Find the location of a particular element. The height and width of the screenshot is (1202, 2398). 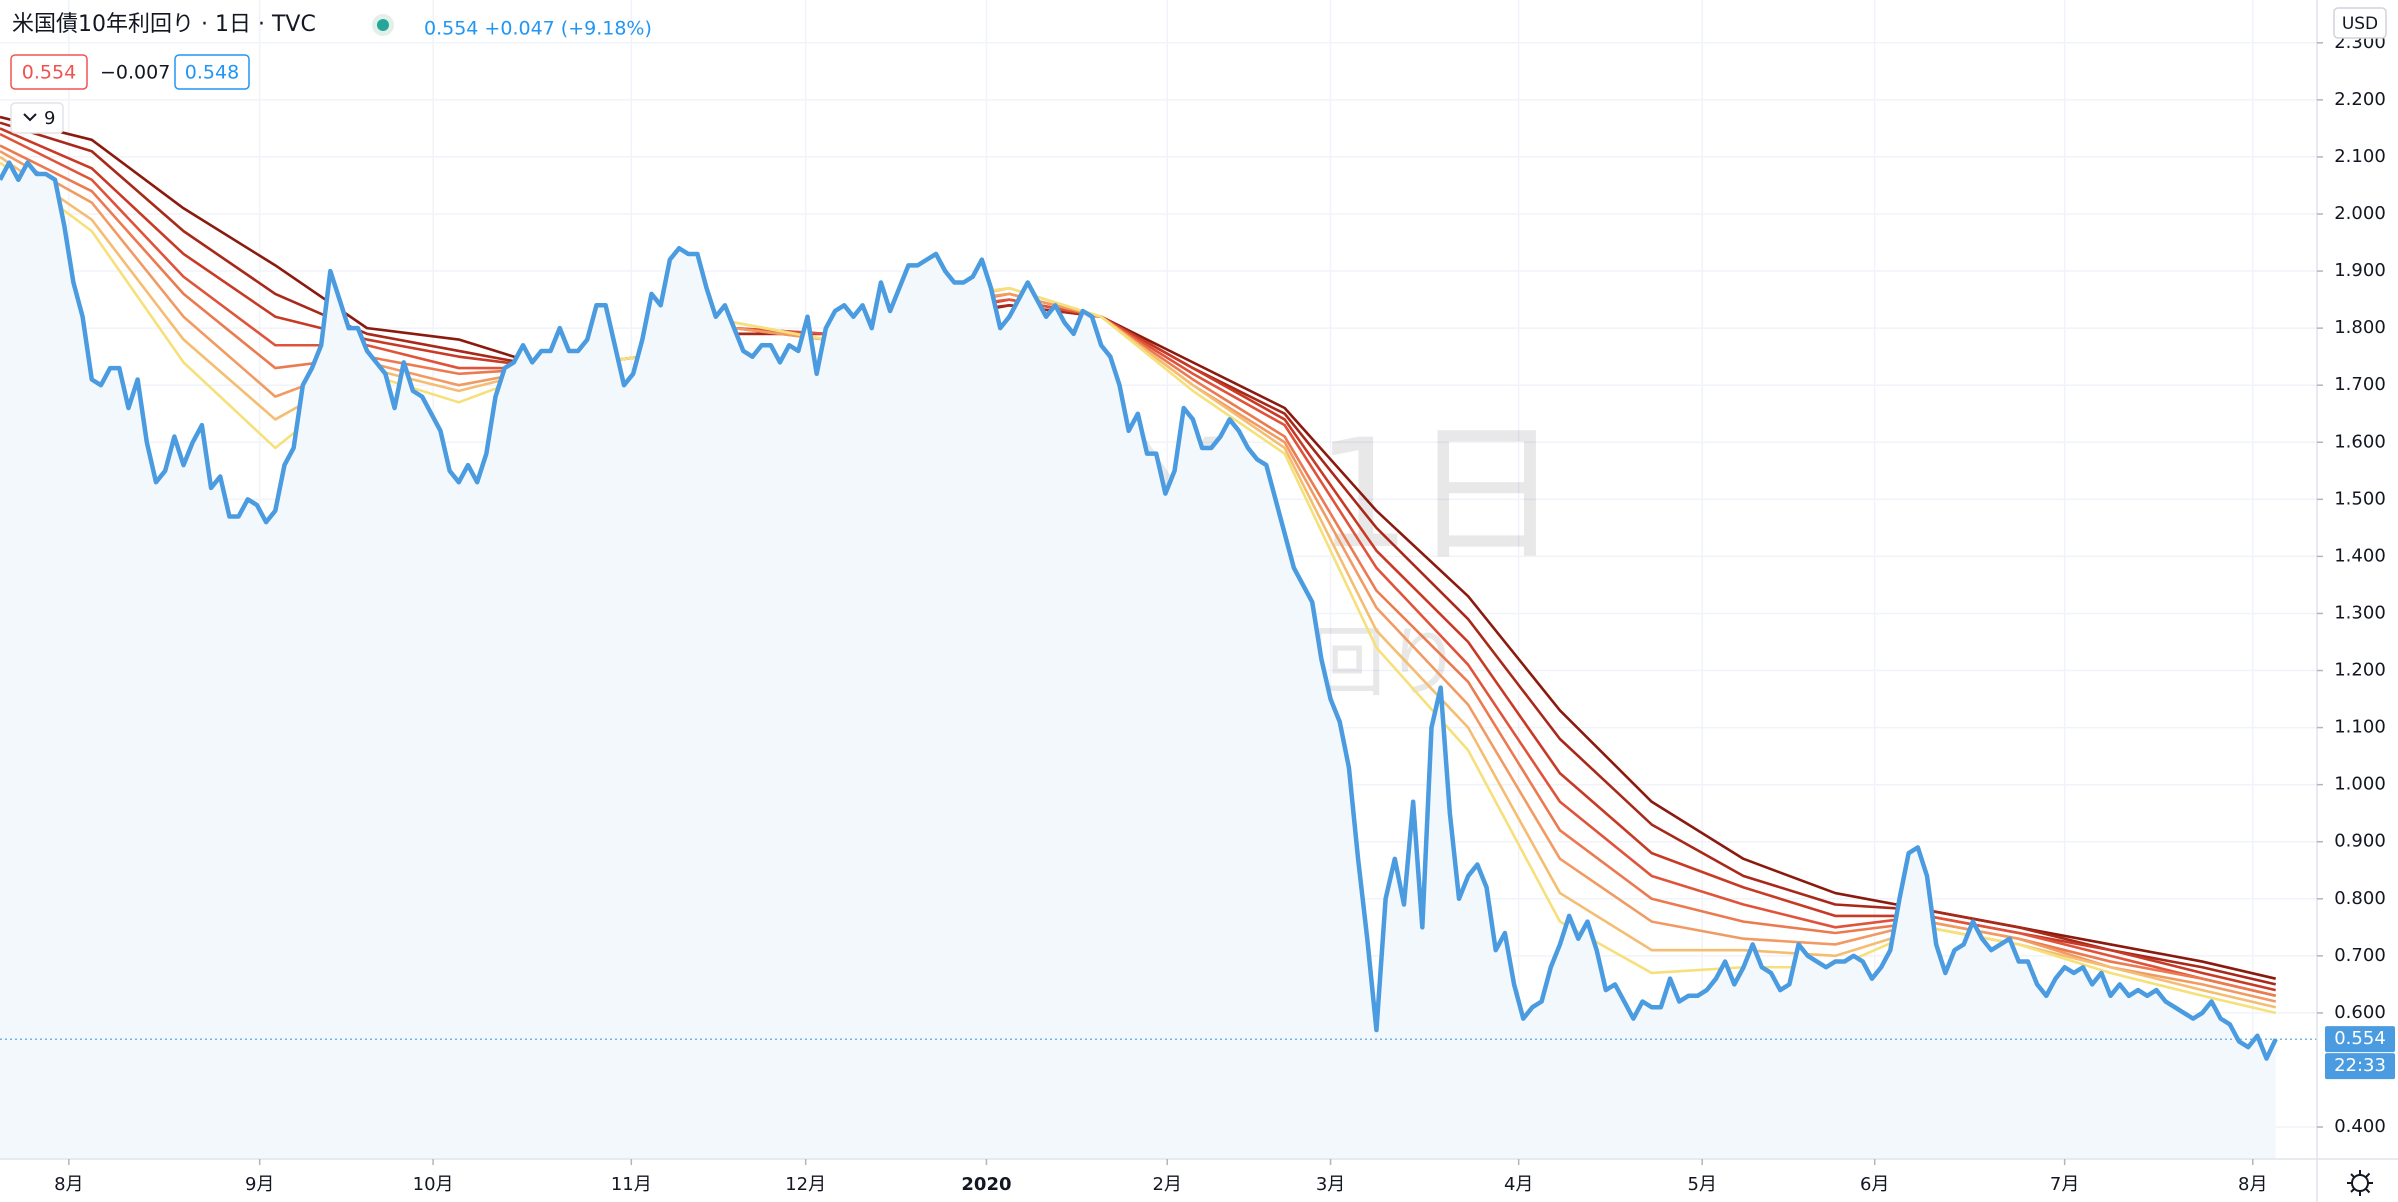

y-tick-label: 1.400 is located at coordinates (2360, 555).